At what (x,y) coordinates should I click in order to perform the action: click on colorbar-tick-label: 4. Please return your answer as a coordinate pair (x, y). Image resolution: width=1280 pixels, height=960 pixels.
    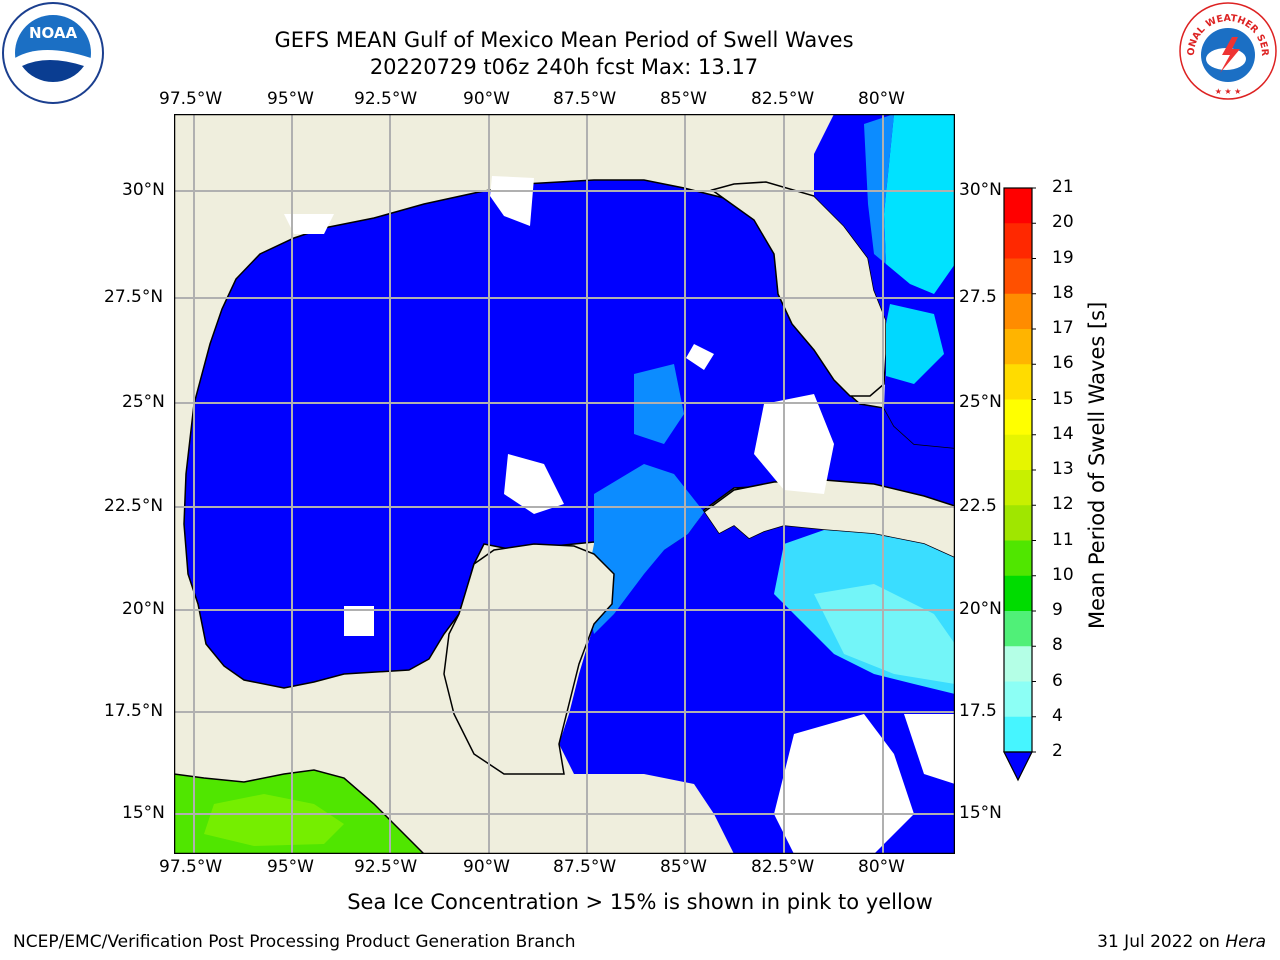
    Looking at the image, I should click on (1057, 715).